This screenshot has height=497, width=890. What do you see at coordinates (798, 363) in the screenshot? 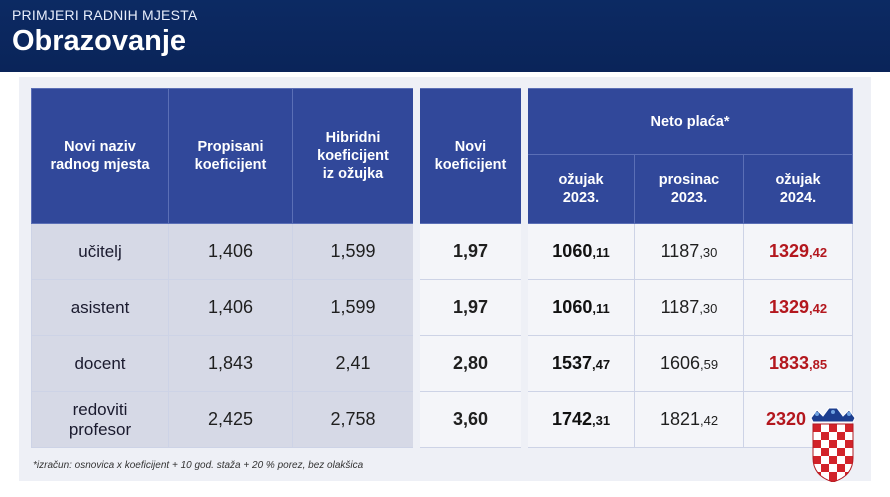
I see `cell-month-3: 1833,85` at bounding box center [798, 363].